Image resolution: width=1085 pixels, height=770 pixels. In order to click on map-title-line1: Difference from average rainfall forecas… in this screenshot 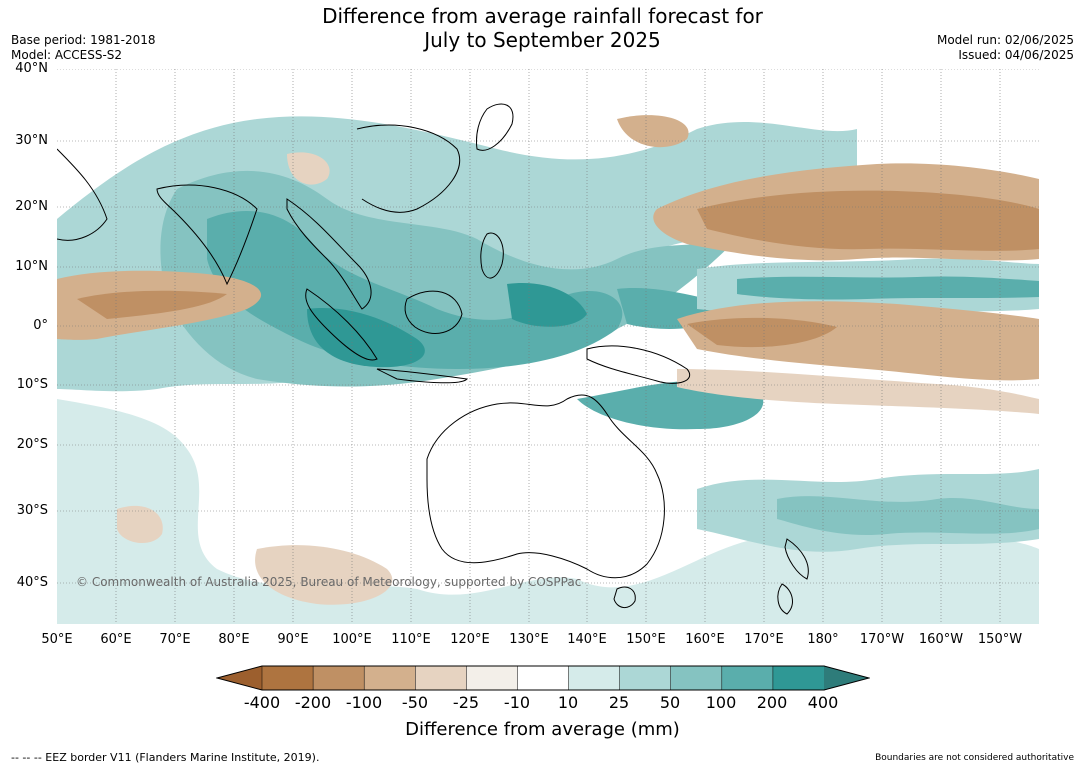, I will do `click(542, 16)`.